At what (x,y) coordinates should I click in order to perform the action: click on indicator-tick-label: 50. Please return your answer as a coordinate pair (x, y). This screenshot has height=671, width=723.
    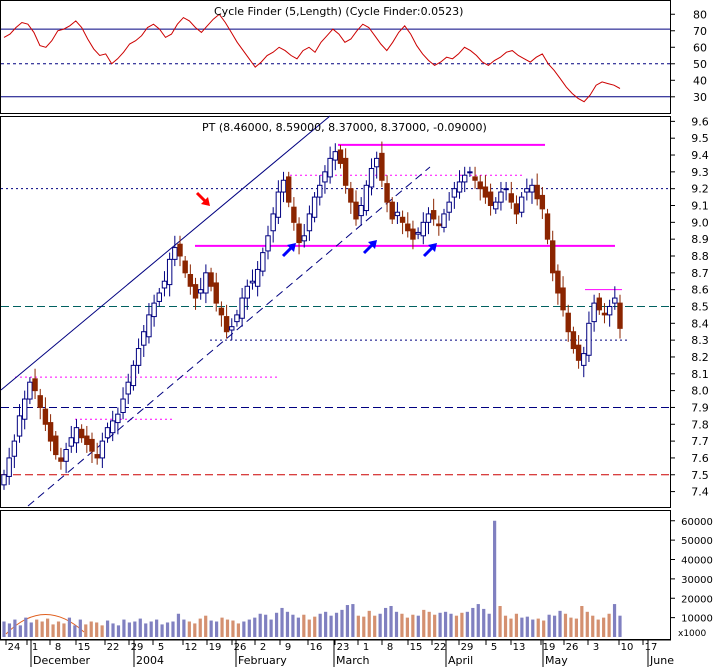
    Looking at the image, I should click on (700, 64).